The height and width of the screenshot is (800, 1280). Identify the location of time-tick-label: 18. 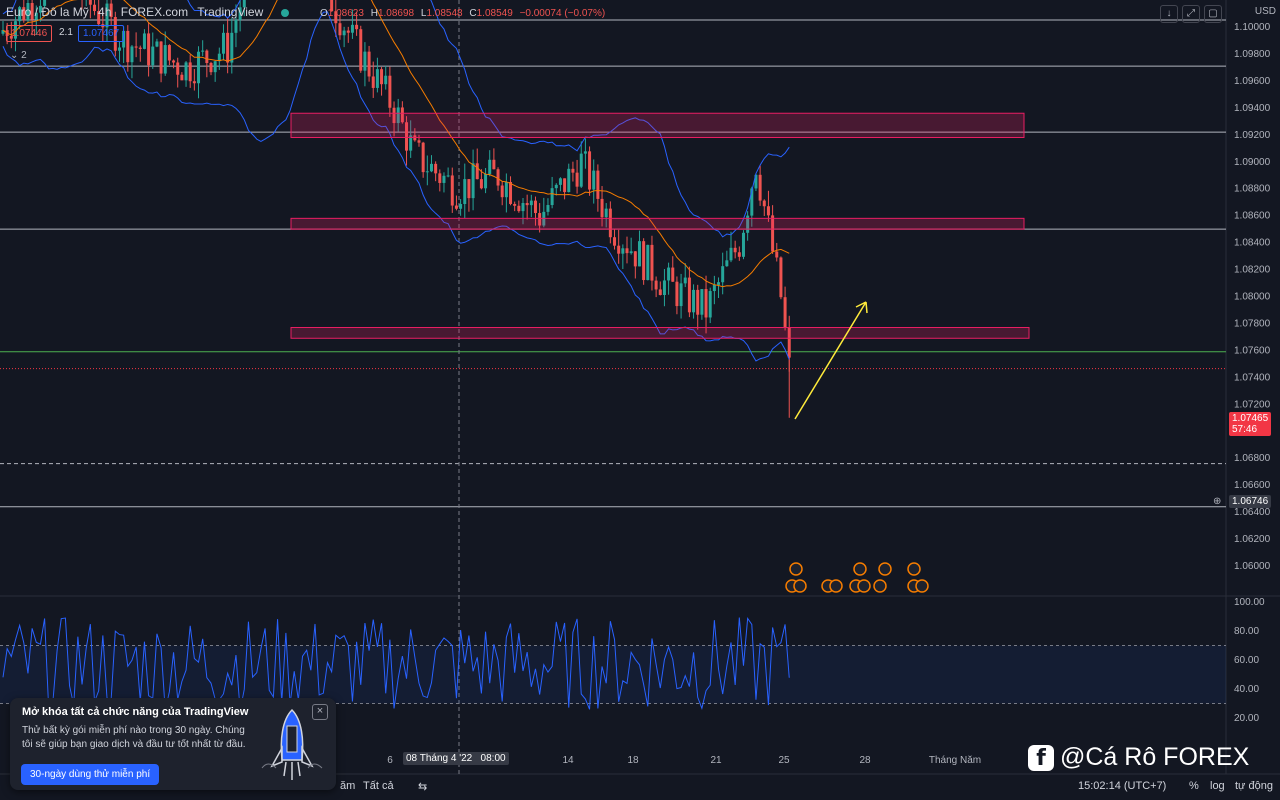
(633, 760).